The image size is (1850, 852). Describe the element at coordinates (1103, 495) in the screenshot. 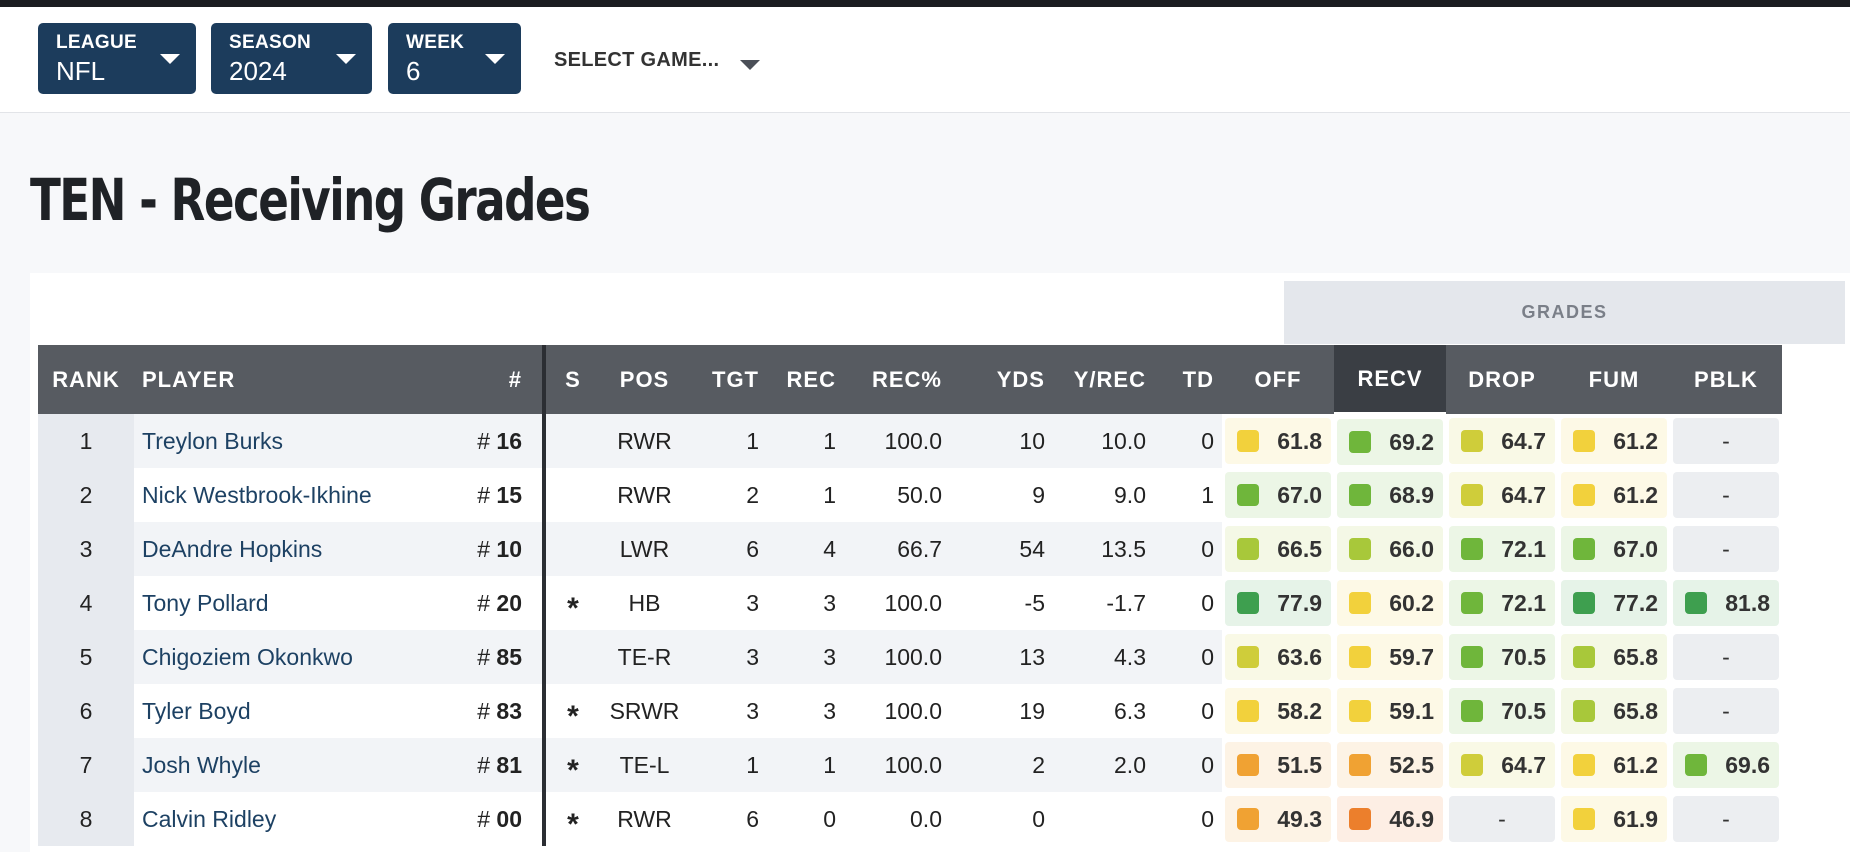

I see `yards-per-rec-cell: 9.0` at that location.